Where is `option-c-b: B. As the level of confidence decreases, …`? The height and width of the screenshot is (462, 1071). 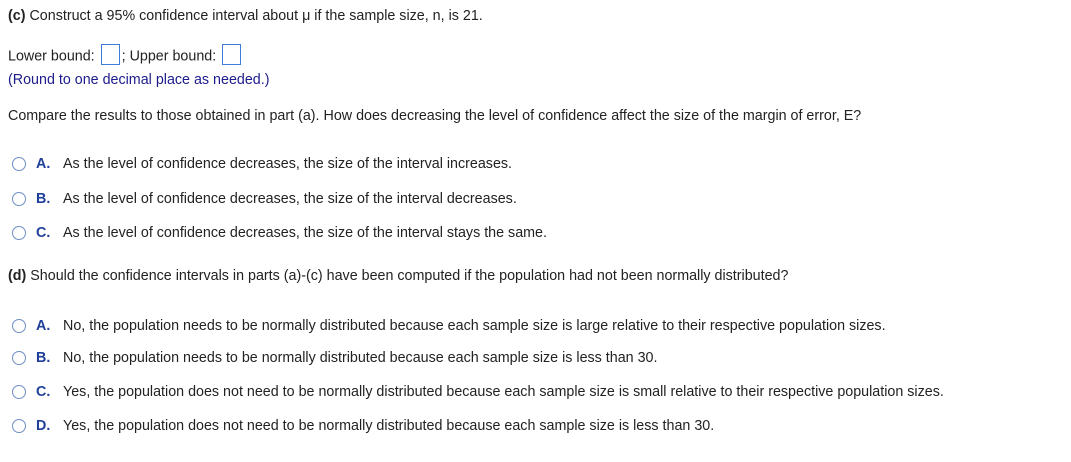
option-c-b: B. As the level of confidence decreases, … is located at coordinates (264, 199).